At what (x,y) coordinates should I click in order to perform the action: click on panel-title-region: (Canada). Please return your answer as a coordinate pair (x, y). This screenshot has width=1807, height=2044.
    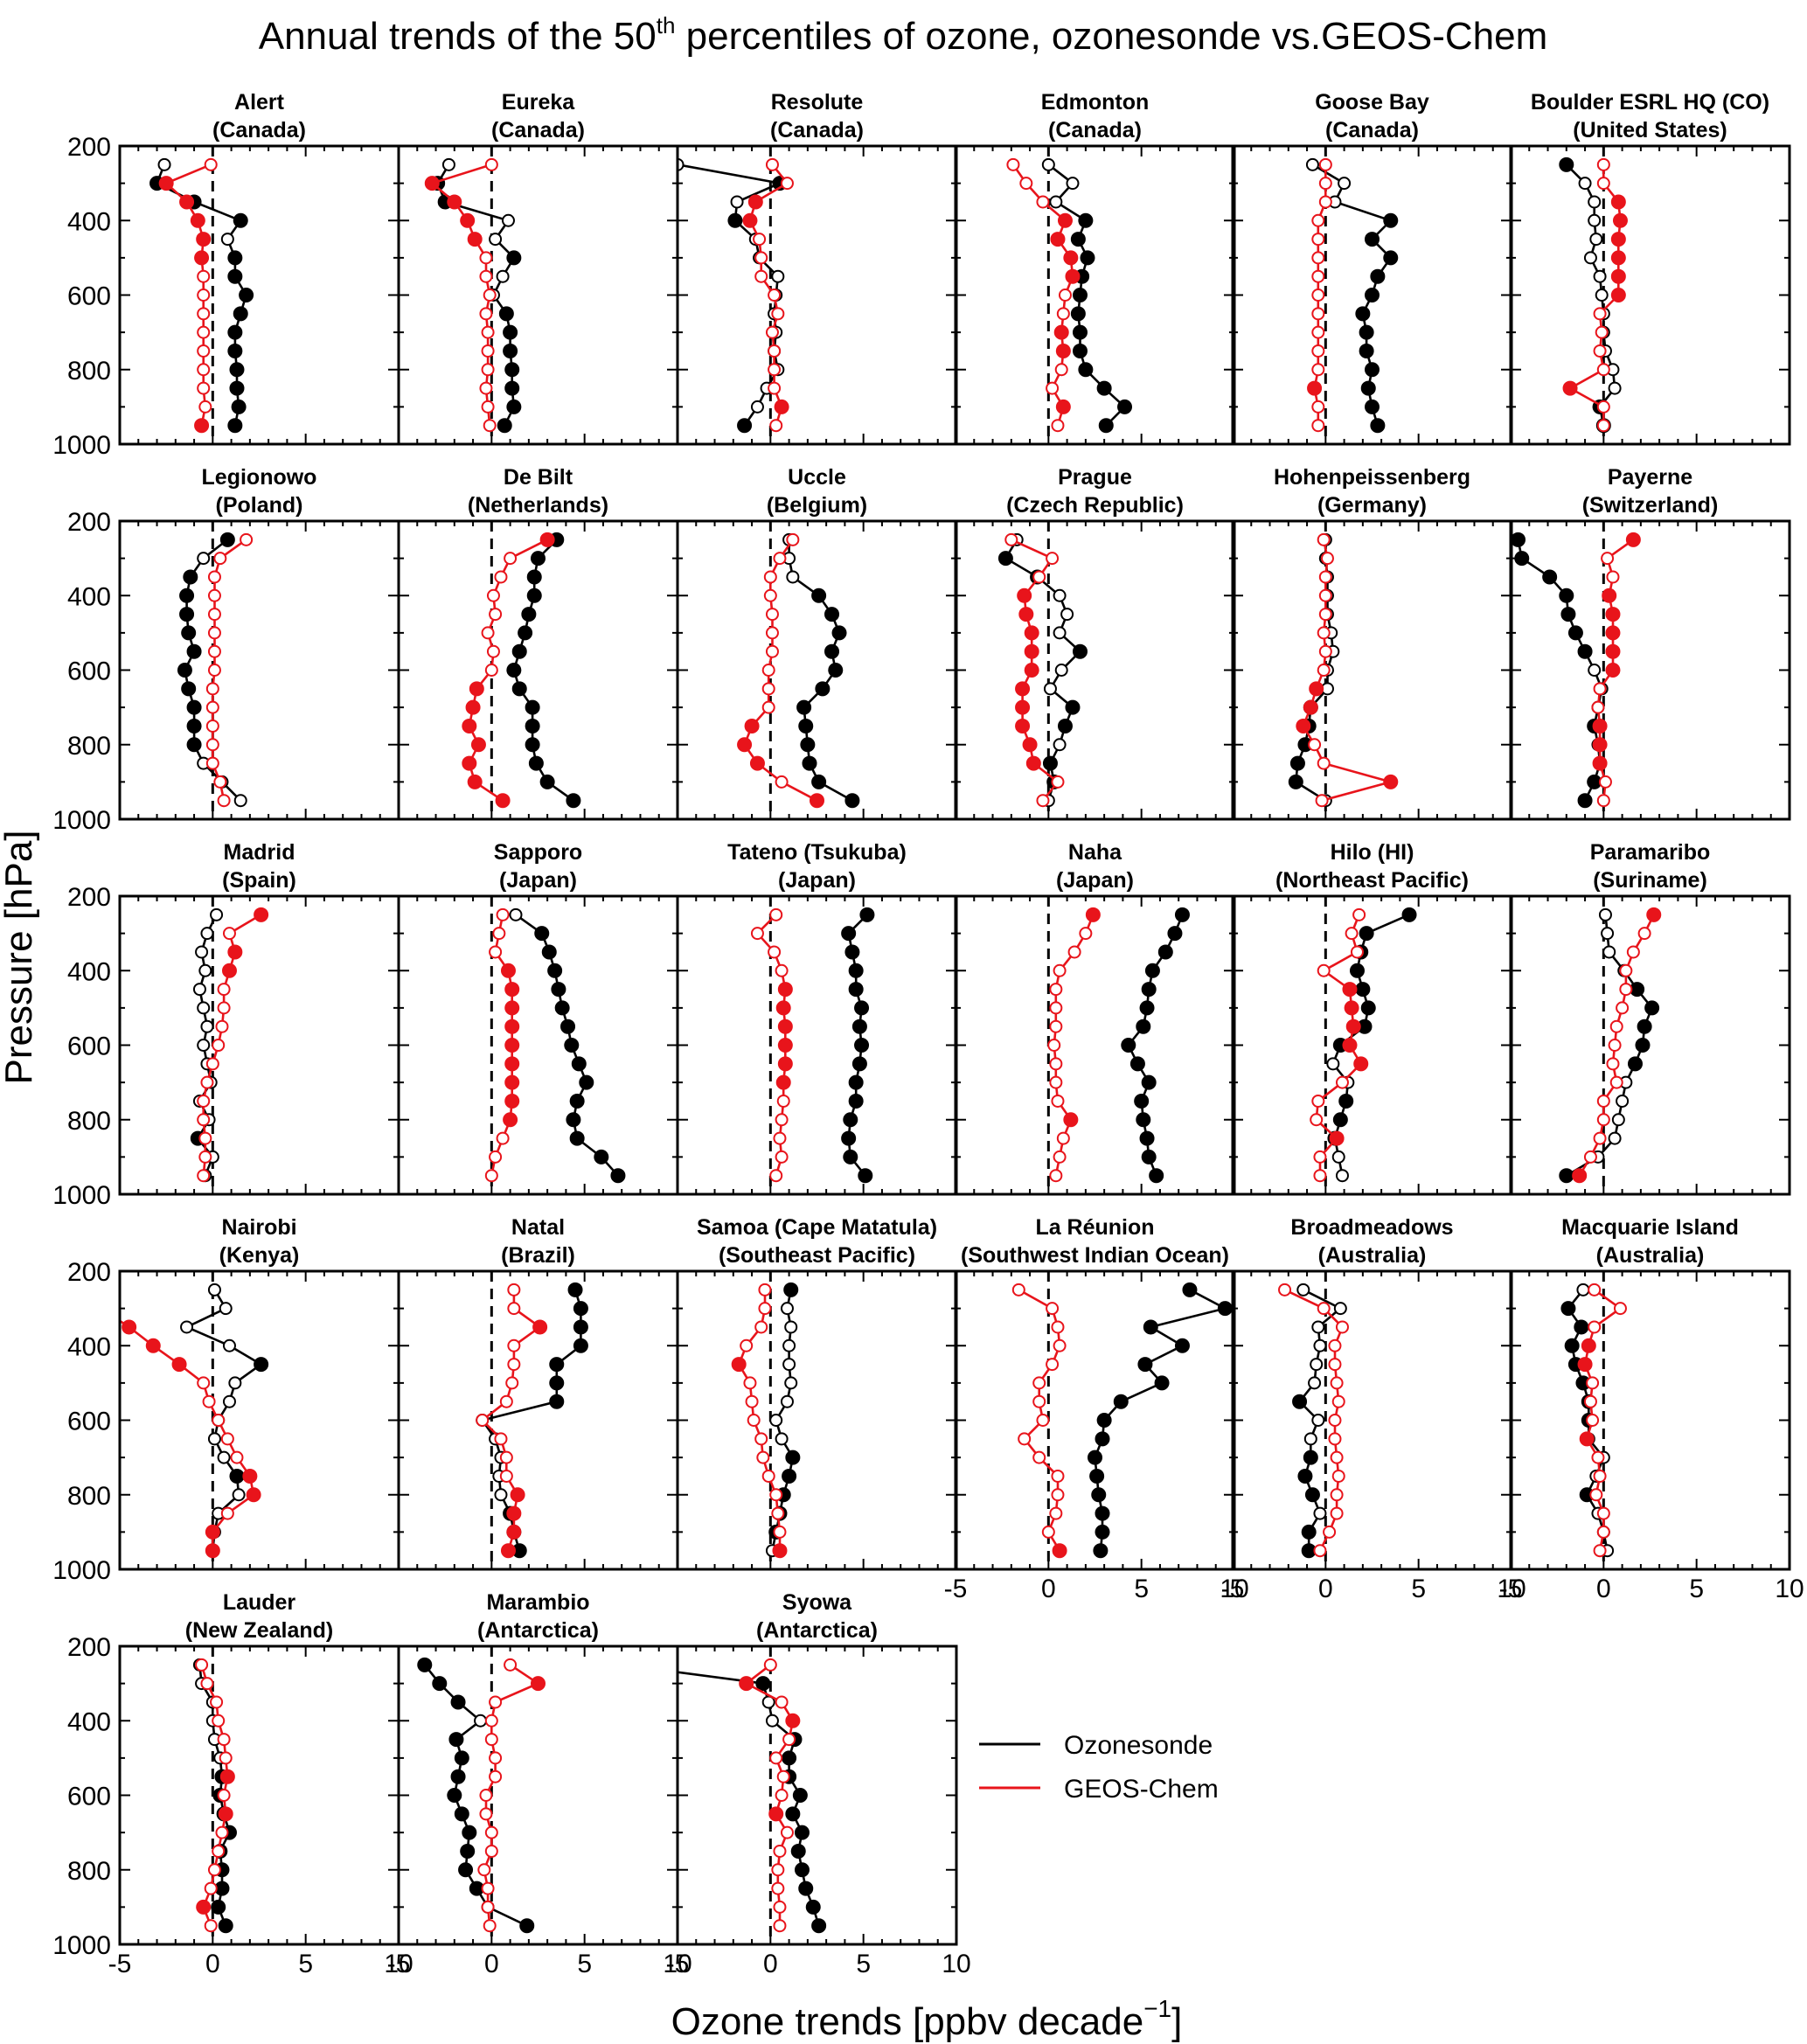
    Looking at the image, I should click on (538, 130).